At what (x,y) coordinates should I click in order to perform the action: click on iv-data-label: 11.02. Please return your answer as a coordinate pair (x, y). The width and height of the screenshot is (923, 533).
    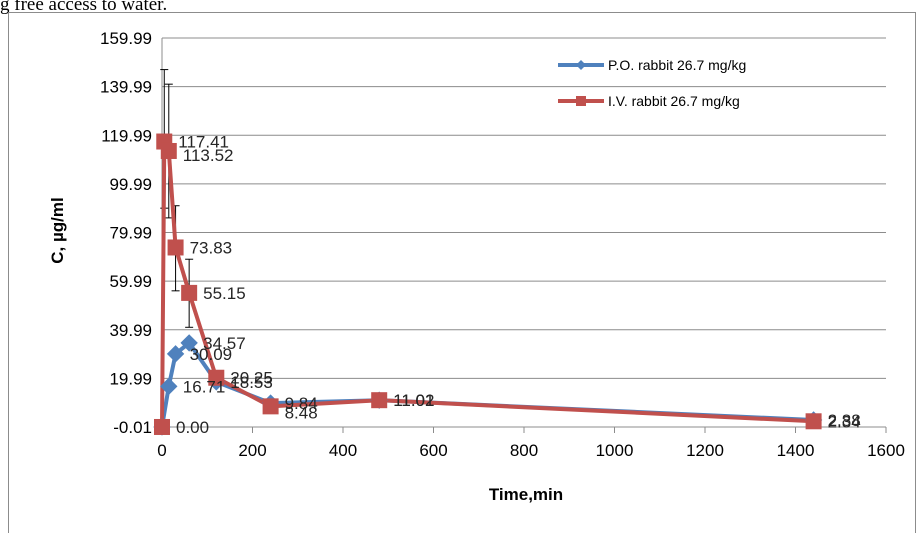
    Looking at the image, I should click on (413, 400).